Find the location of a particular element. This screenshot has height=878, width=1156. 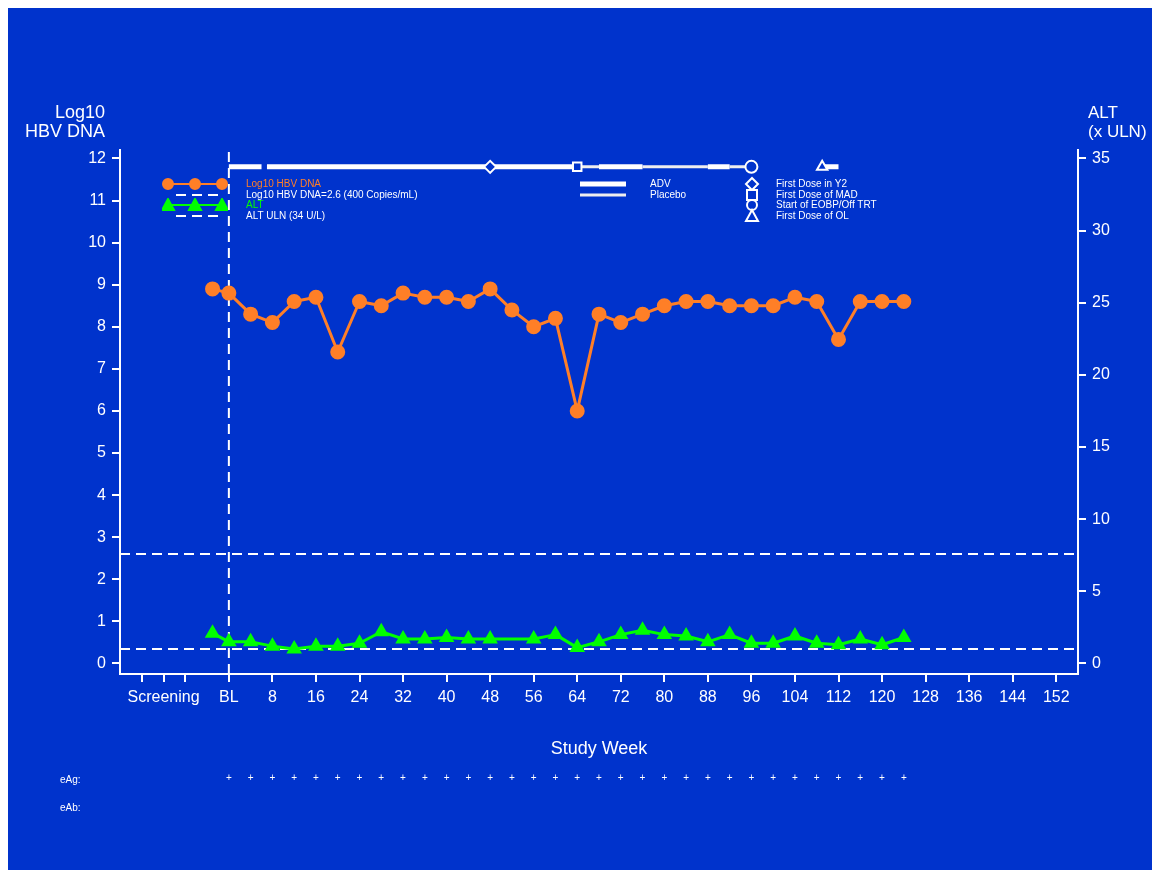

x-tick-label: 96 is located at coordinates (751, 697).